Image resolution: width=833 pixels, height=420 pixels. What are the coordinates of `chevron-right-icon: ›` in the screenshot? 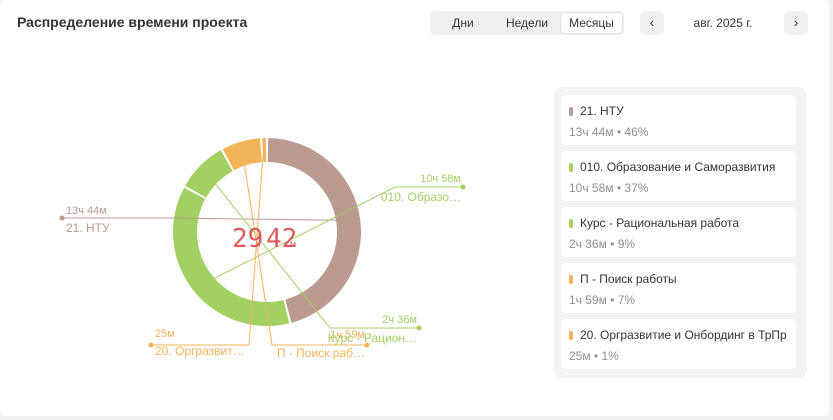 It's located at (796, 22).